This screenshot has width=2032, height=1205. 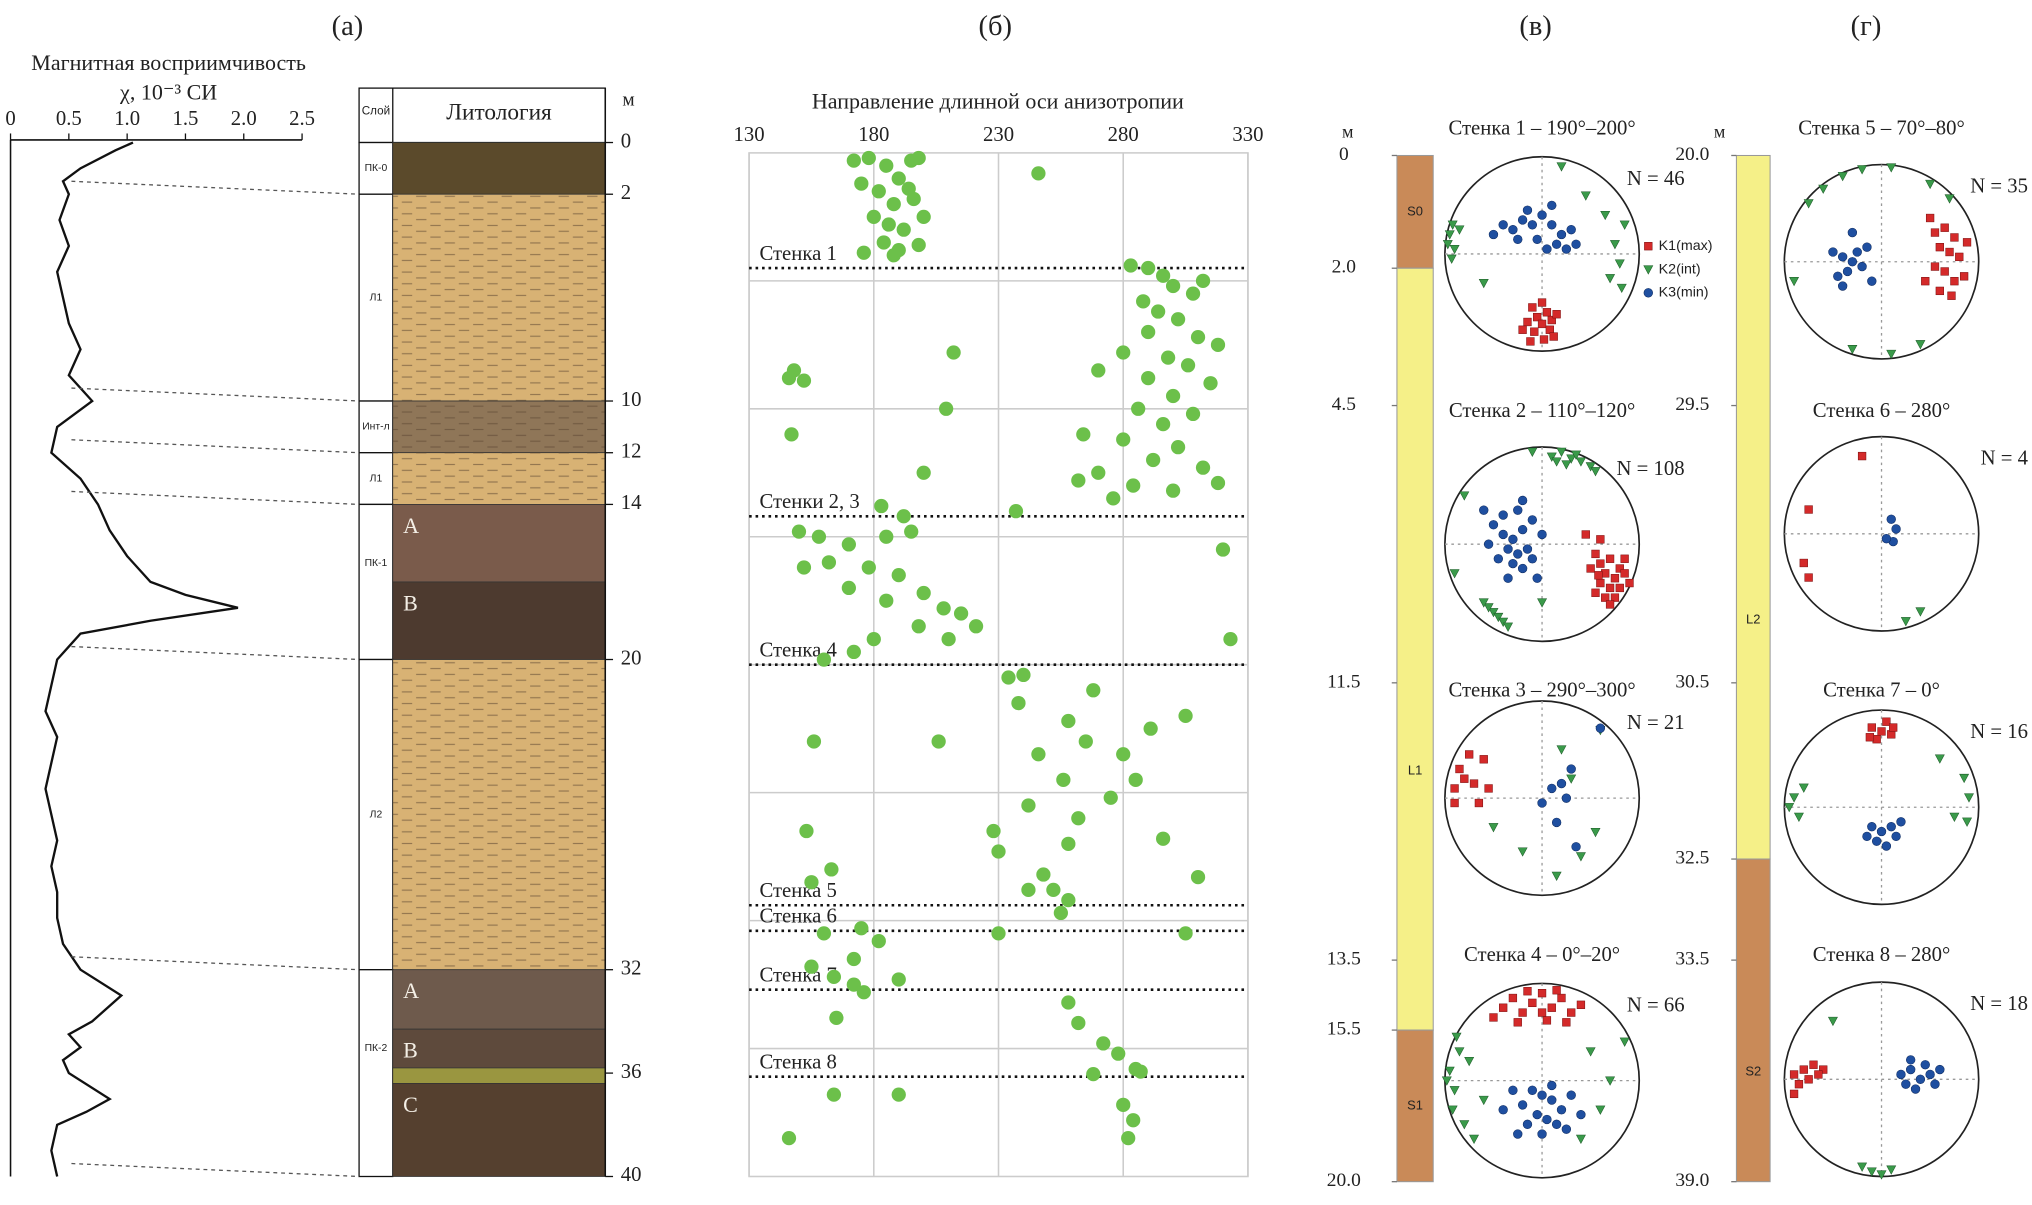 What do you see at coordinates (168, 92) in the screenshot?
I see `chart-subtitle: χ, 10⁻³ СИ` at bounding box center [168, 92].